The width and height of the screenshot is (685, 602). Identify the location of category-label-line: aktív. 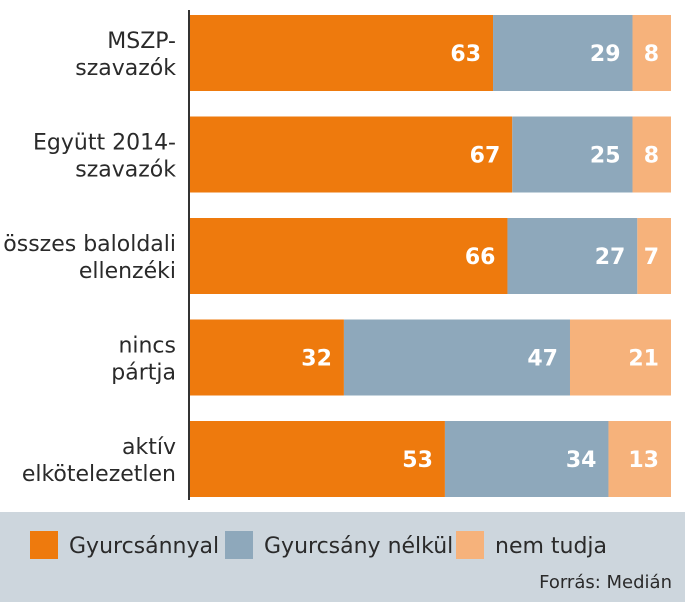
(149, 447).